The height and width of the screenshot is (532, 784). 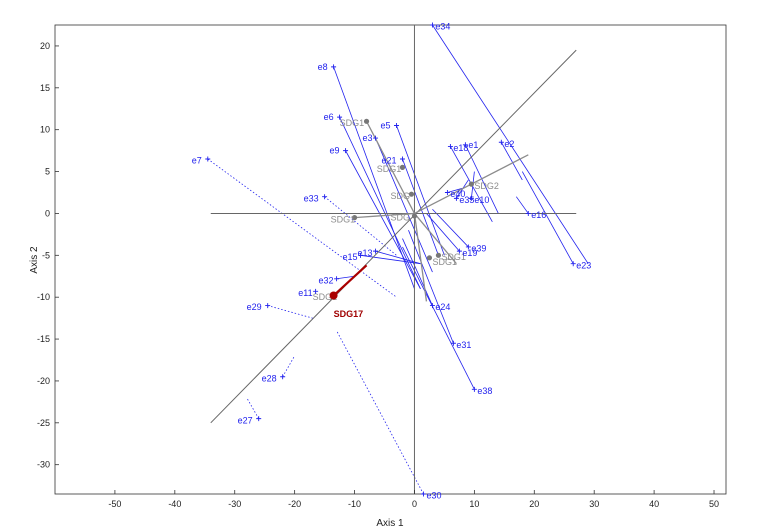 I want to click on y-tick-label: -15, so click(x=43, y=339).